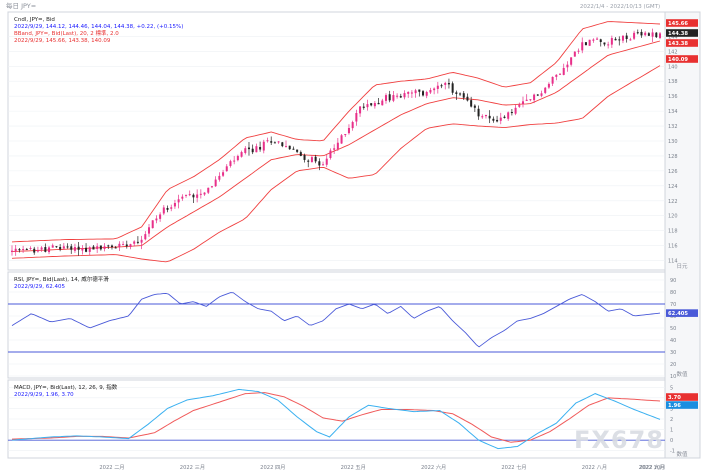 Image resolution: width=702 pixels, height=474 pixels. What do you see at coordinates (673, 377) in the screenshot?
I see `rsi-tick-label: 10` at bounding box center [673, 377].